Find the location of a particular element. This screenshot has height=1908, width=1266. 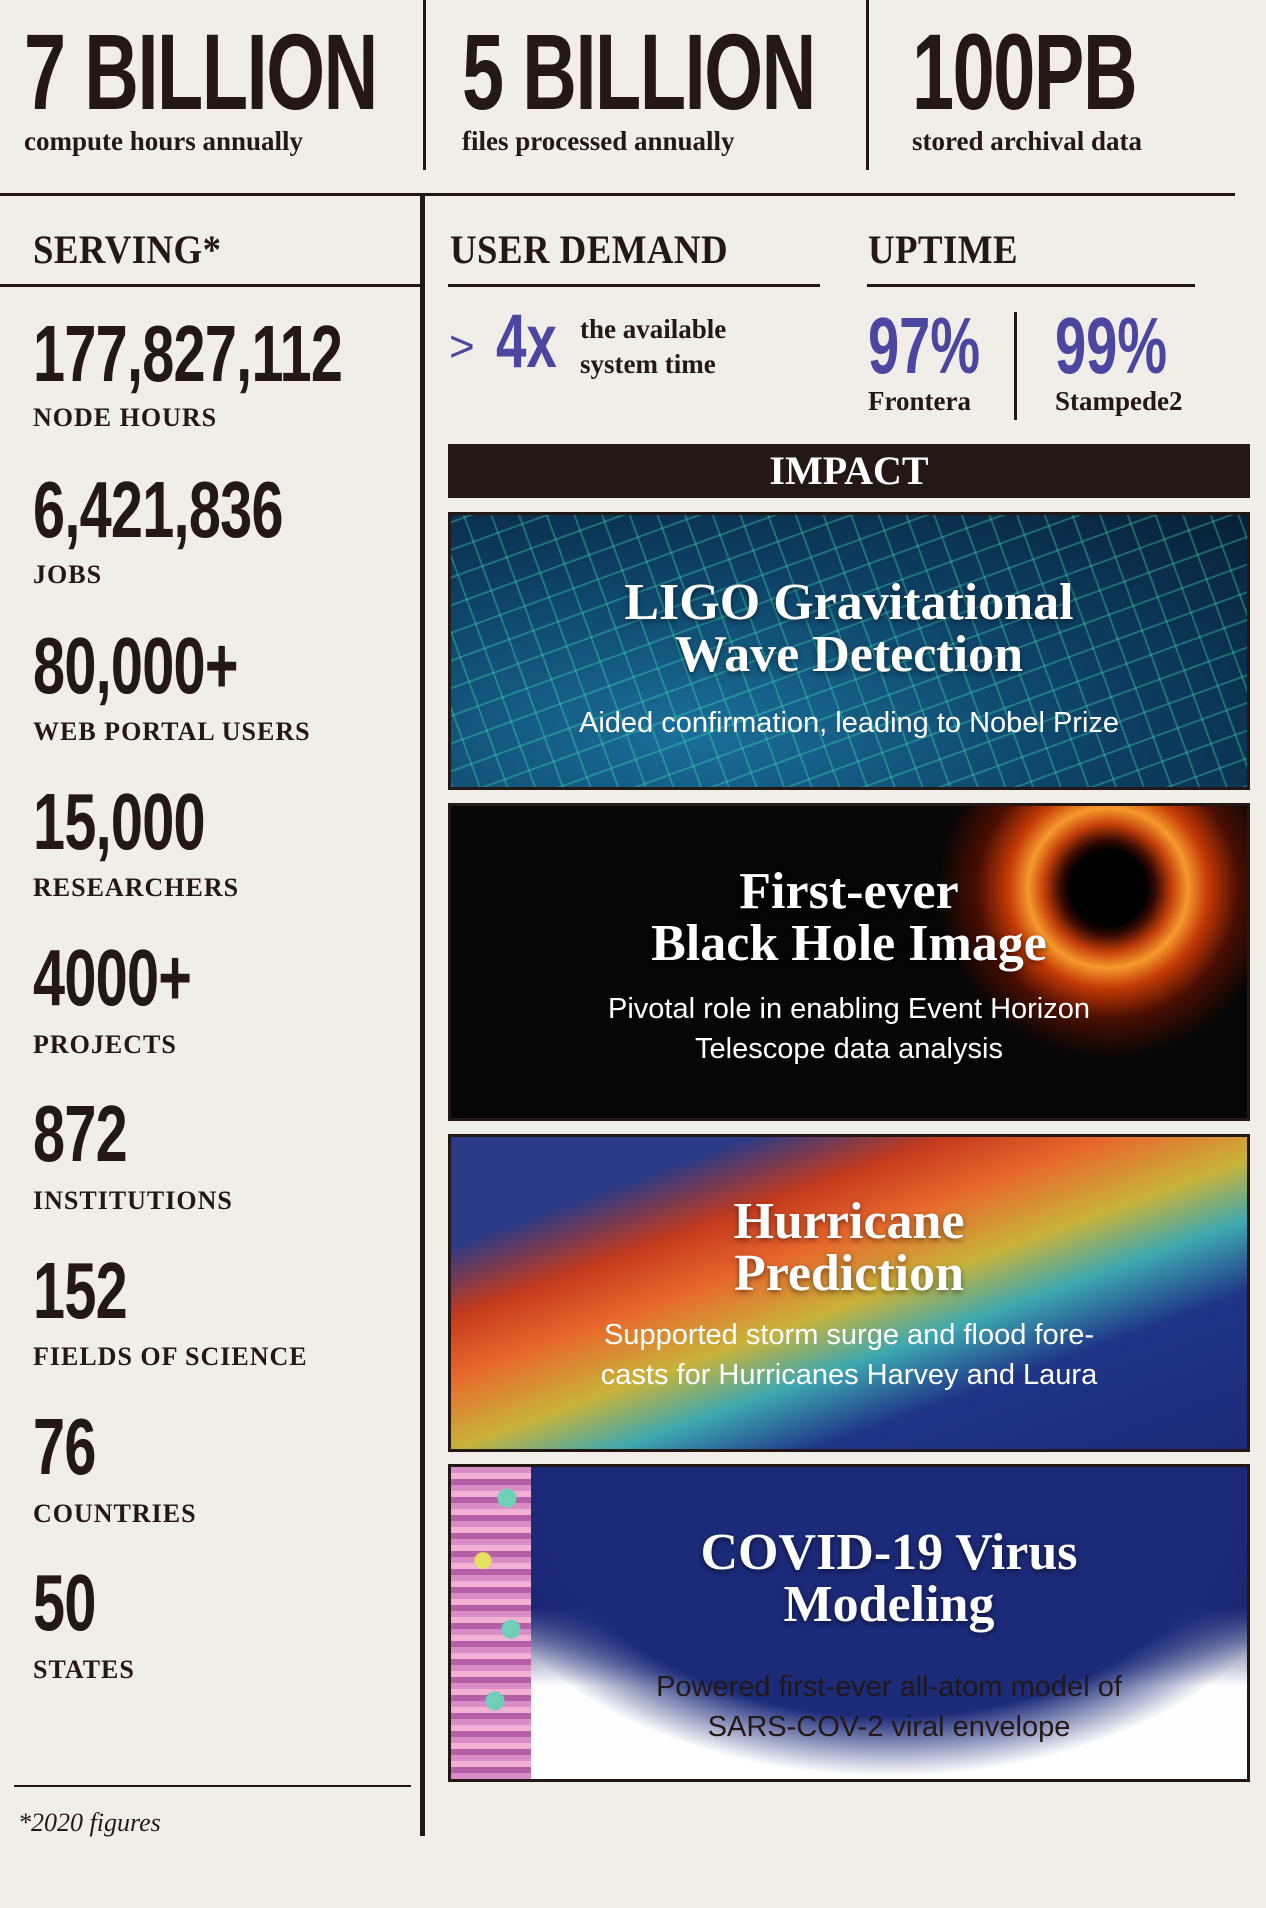

panel-title-line2: Prediction is located at coordinates (849, 1273).